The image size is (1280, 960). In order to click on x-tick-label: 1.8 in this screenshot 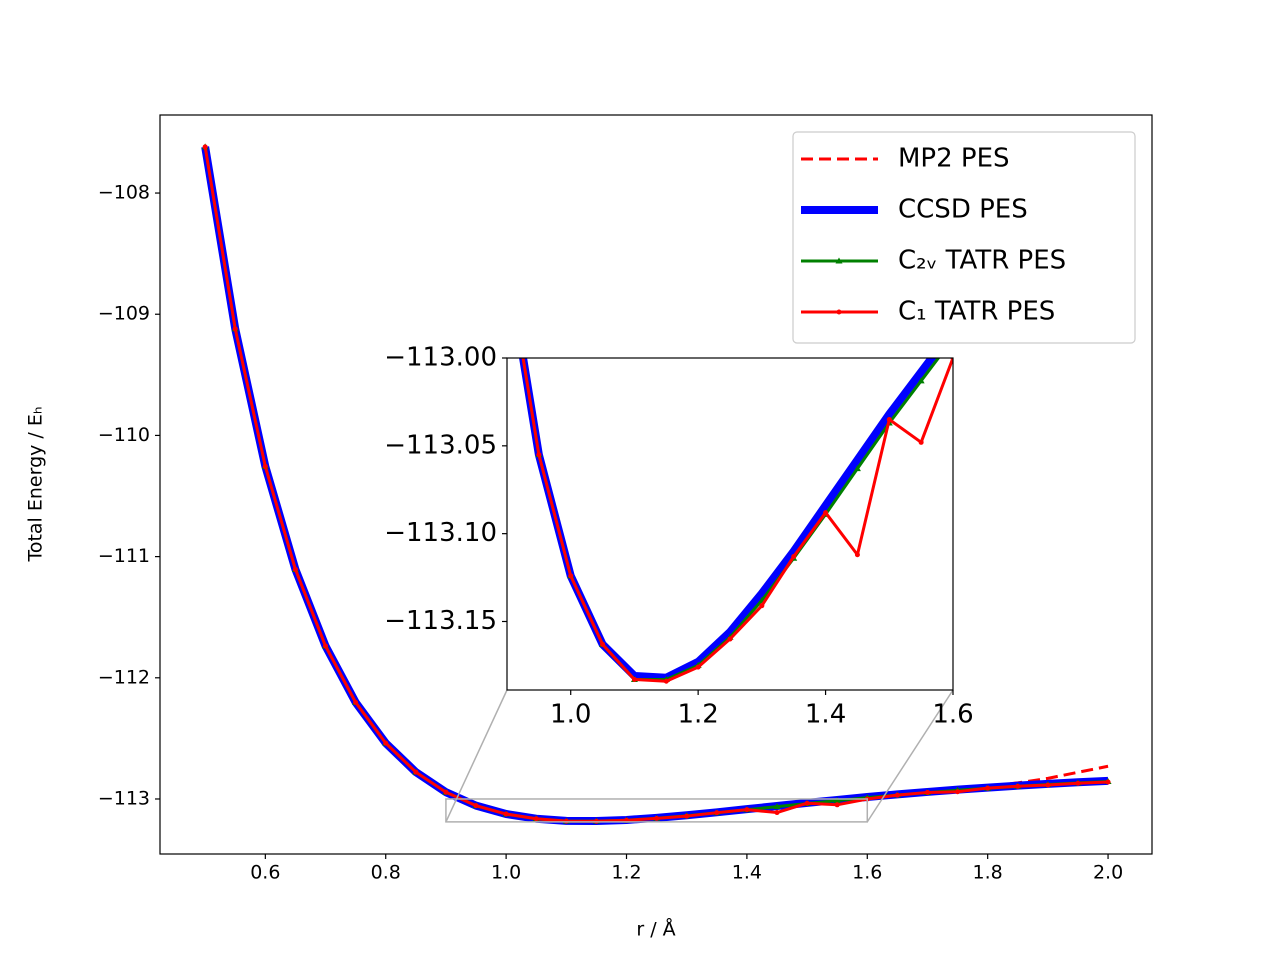, I will do `click(988, 873)`.